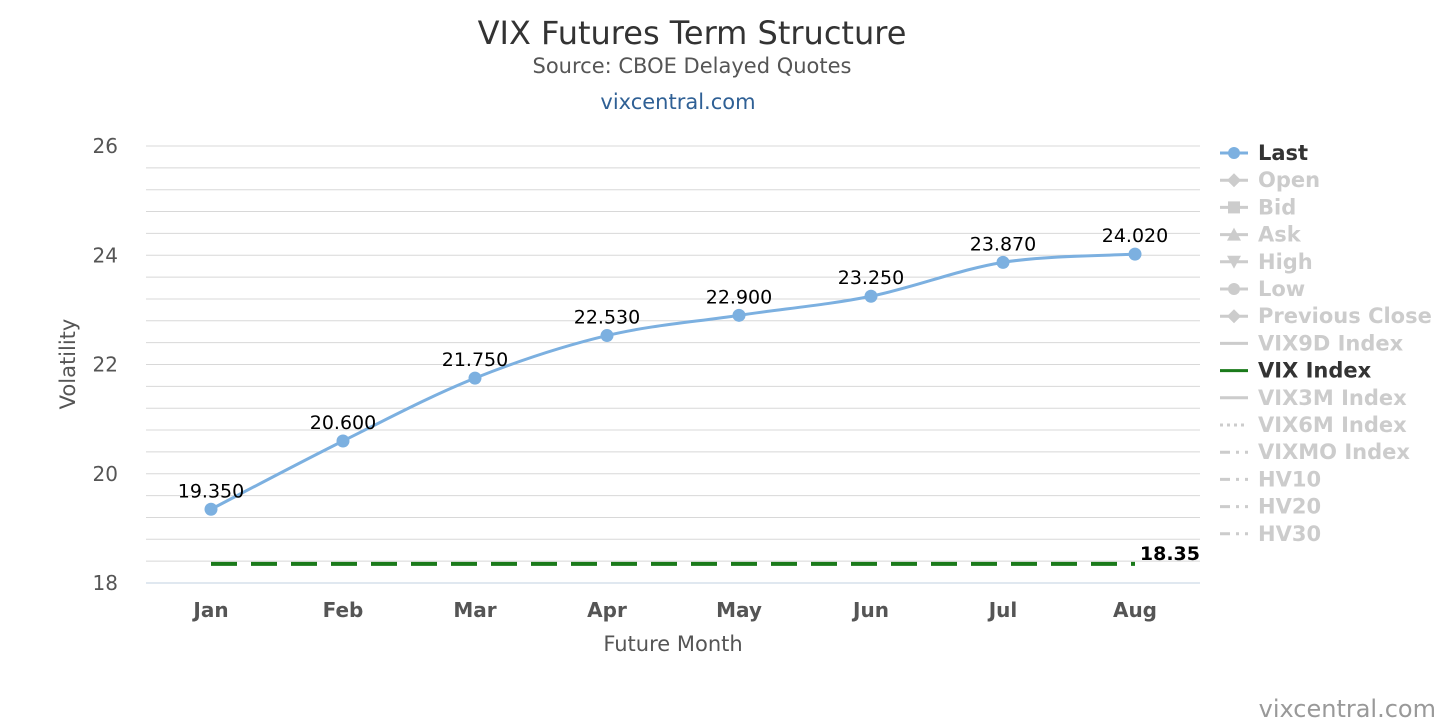 The image size is (1456, 728). I want to click on legend-label: Bid, so click(1277, 207).